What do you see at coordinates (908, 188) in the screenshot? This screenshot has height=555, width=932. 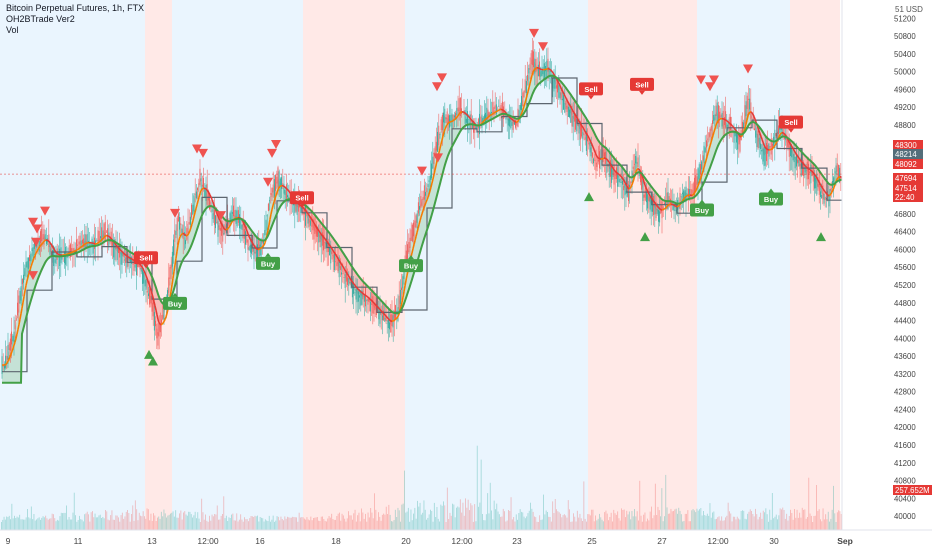 I see `price-tag: 47514` at bounding box center [908, 188].